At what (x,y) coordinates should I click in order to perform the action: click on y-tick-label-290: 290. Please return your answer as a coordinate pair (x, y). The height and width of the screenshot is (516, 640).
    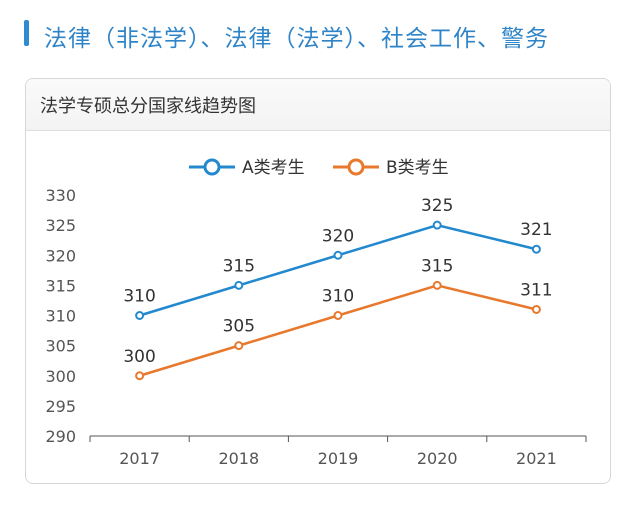
    Looking at the image, I should click on (60, 436).